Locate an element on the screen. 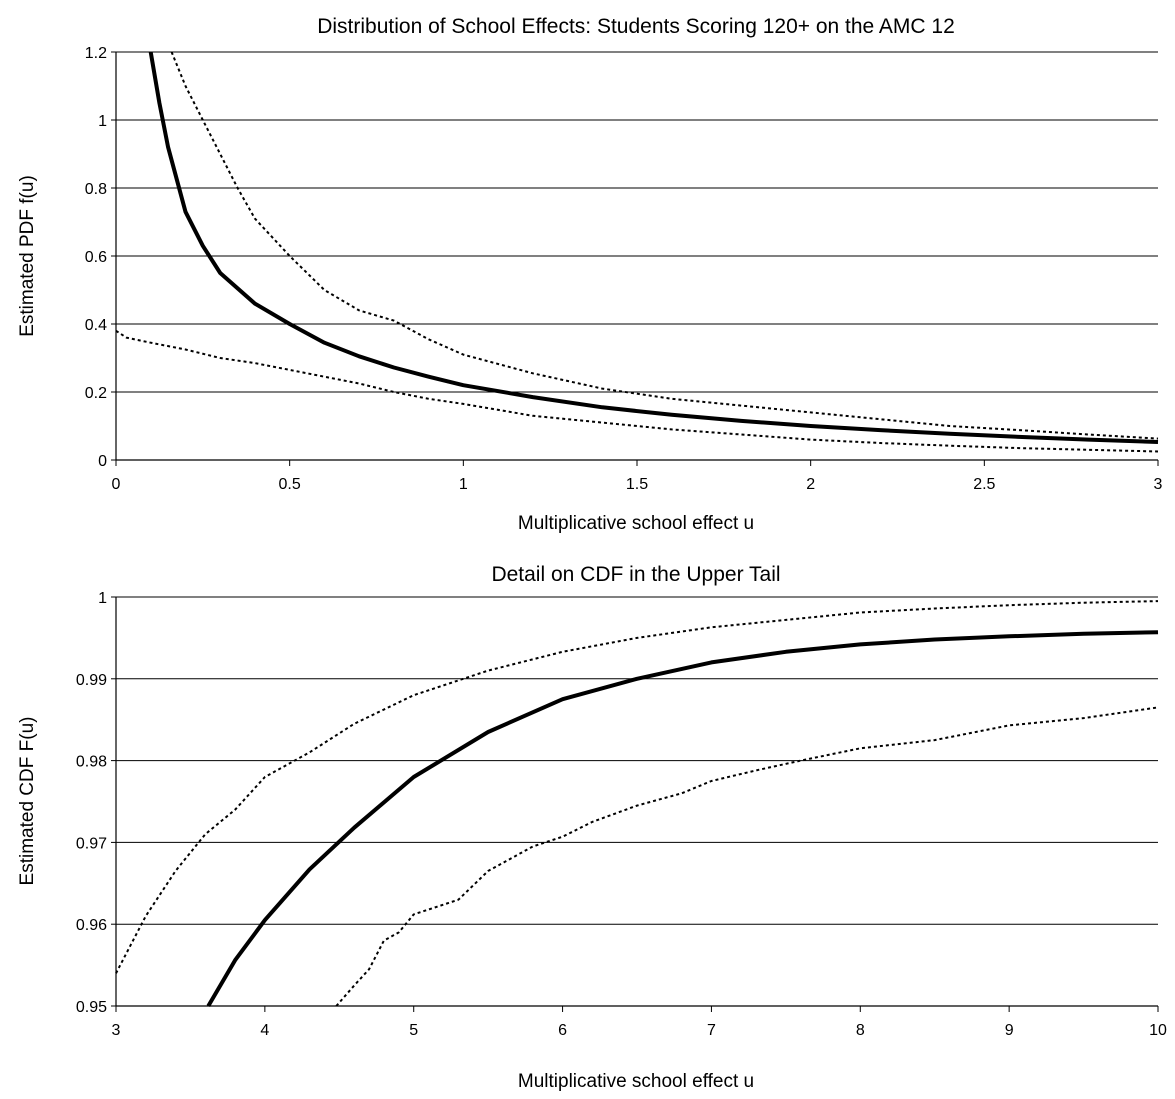  y-tick-label: 0.2 is located at coordinates (96, 393).